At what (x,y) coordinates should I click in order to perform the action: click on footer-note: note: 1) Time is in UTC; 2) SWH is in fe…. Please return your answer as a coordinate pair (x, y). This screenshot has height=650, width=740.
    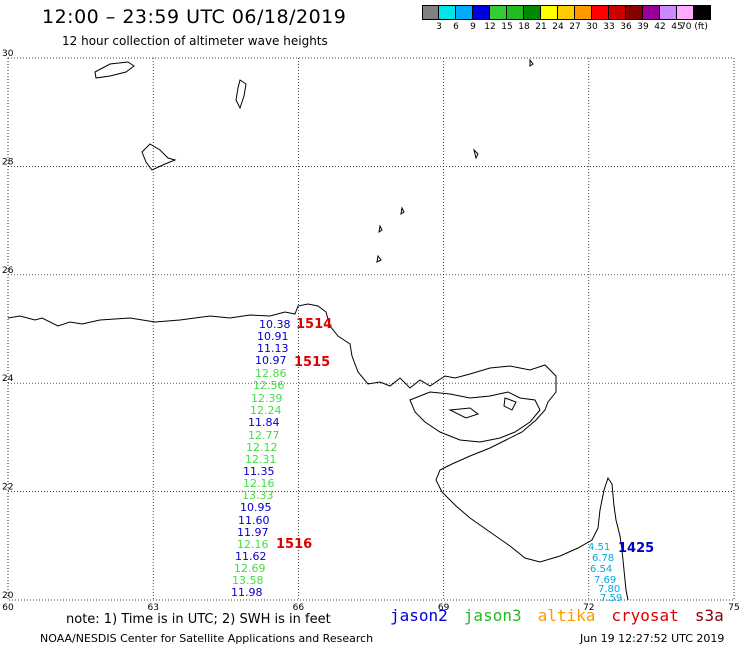
    Looking at the image, I should click on (198, 619).